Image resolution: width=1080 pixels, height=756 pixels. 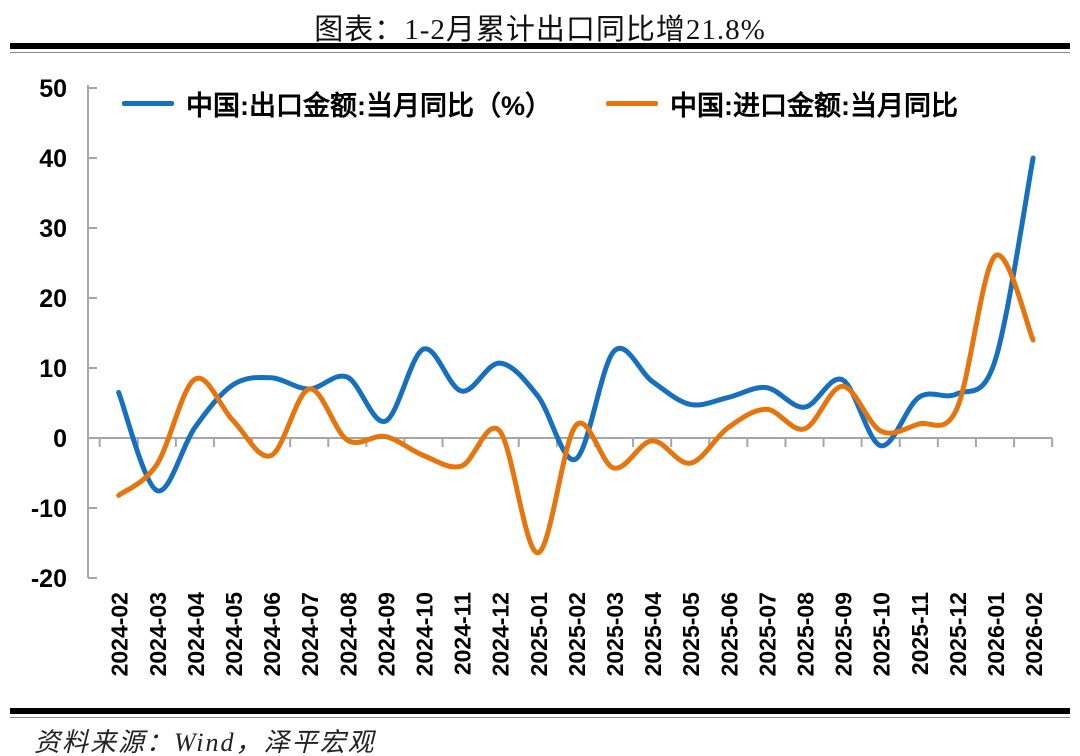 What do you see at coordinates (996, 634) in the screenshot?
I see `x-tick-label: 2026-01` at bounding box center [996, 634].